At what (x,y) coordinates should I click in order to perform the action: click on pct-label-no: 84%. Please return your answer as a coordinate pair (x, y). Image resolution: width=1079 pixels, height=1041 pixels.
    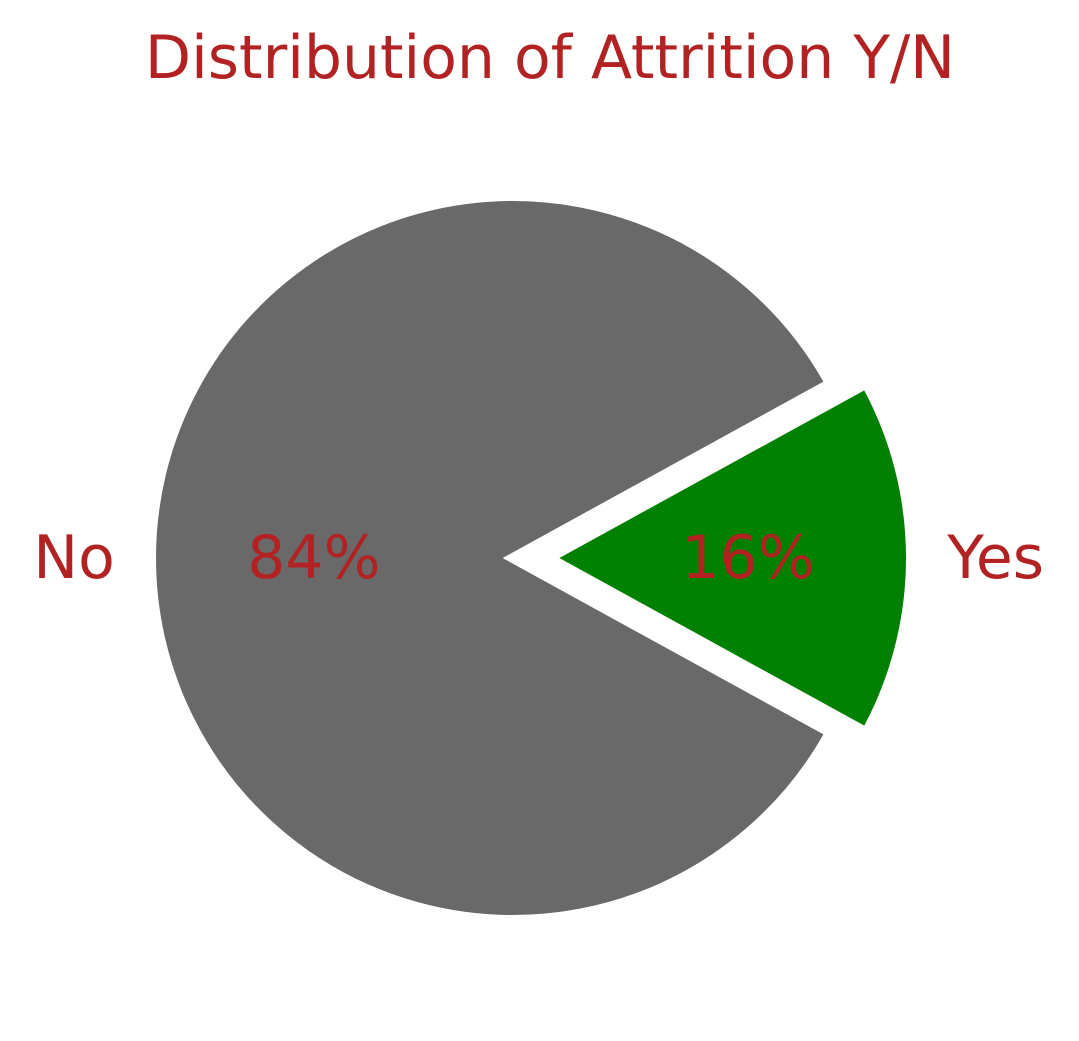
    Looking at the image, I should click on (313, 558).